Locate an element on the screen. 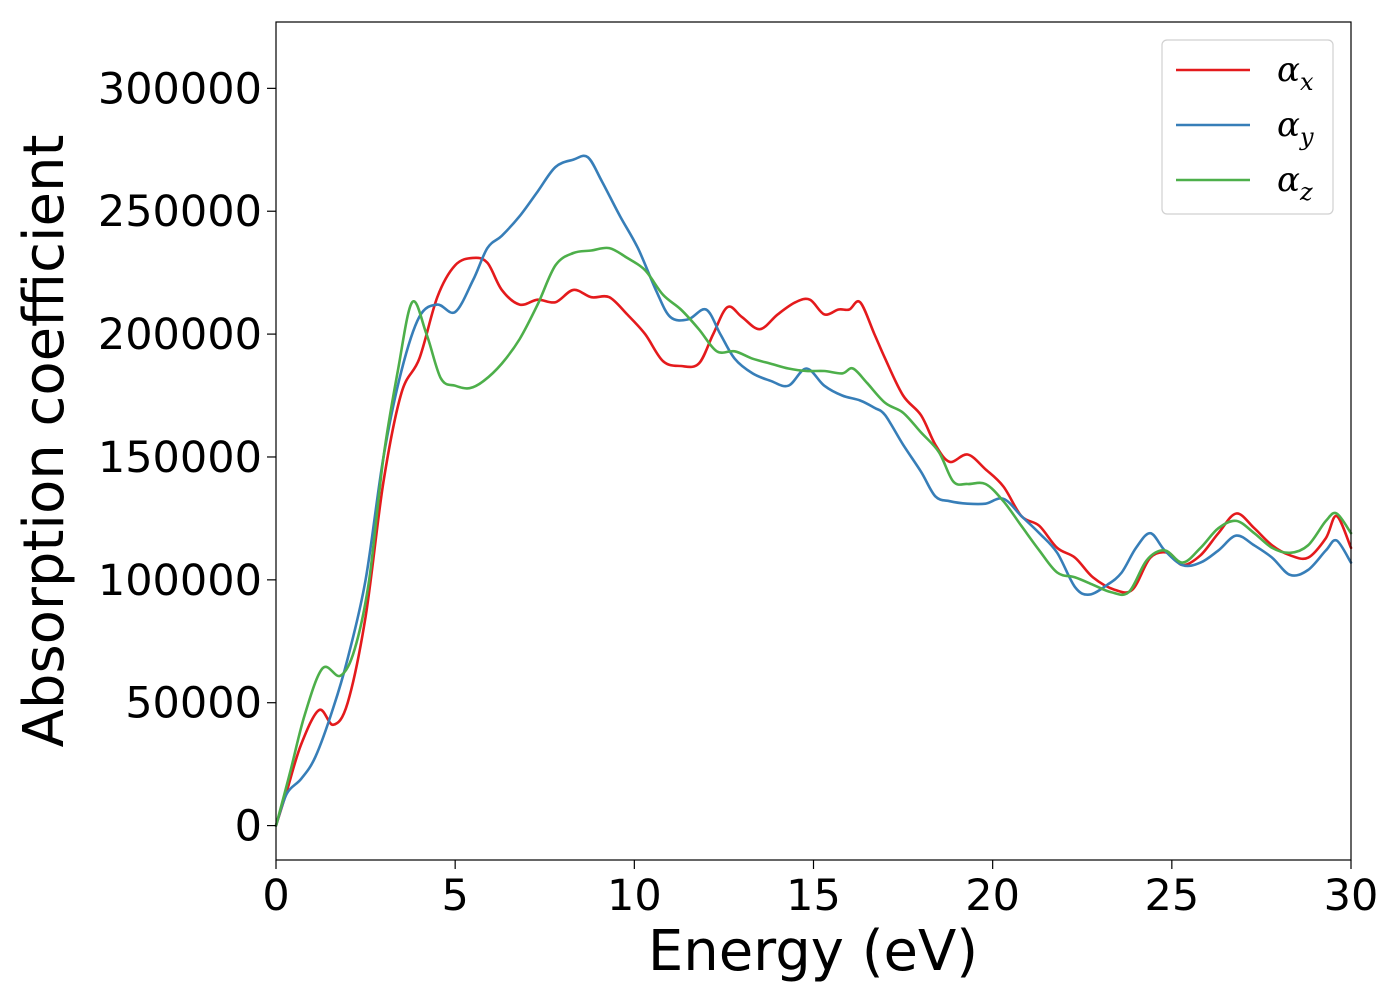  x-tick-label: 15 is located at coordinates (813, 896).